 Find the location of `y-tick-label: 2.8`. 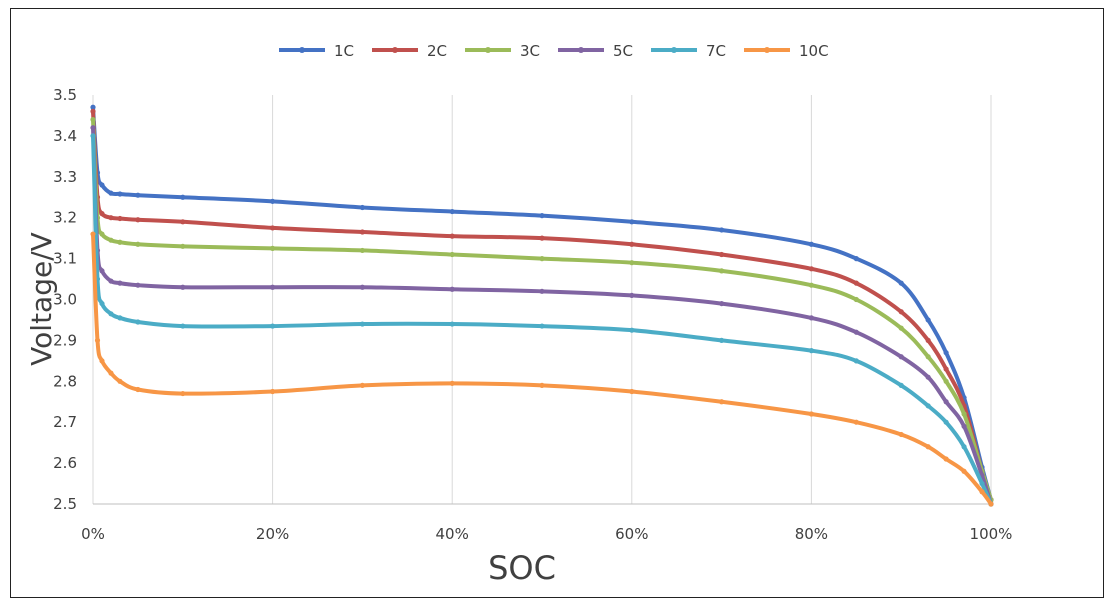

y-tick-label: 2.8 is located at coordinates (65, 381).